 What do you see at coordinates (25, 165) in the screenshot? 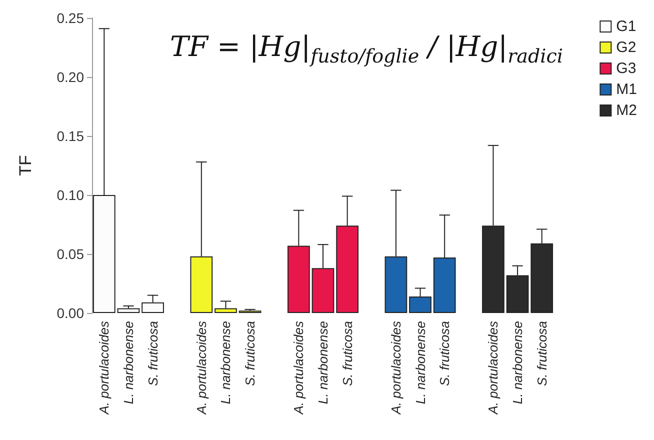
I see `y-axis-title: TF` at bounding box center [25, 165].